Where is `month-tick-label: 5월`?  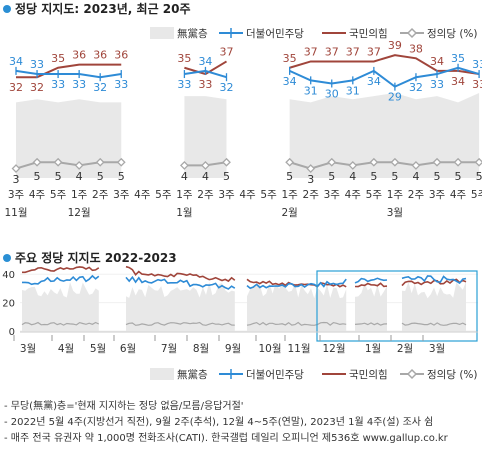 month-tick-label: 5월 is located at coordinates (98, 349).